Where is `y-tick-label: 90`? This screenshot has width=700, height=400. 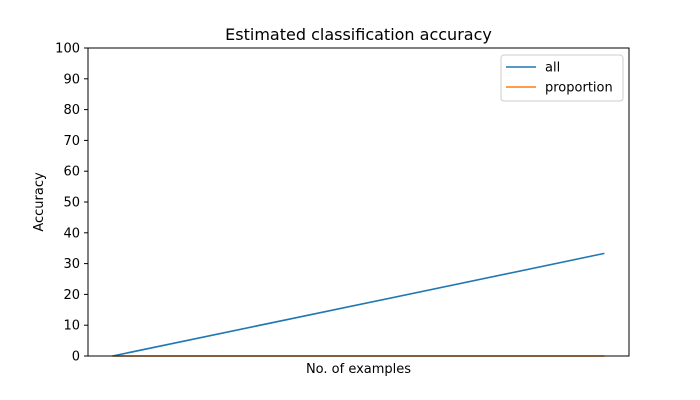 y-tick-label: 90 is located at coordinates (71, 79).